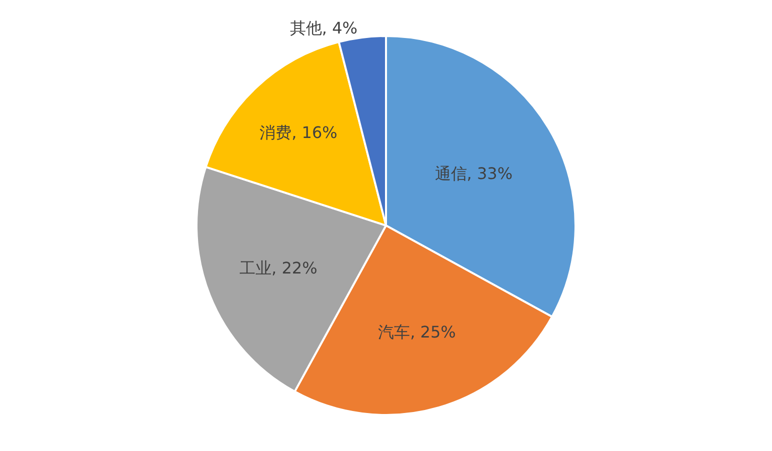 This screenshot has width=772, height=451. Describe the element at coordinates (473, 174) in the screenshot. I see `slice-label: 通信, 33%` at that location.